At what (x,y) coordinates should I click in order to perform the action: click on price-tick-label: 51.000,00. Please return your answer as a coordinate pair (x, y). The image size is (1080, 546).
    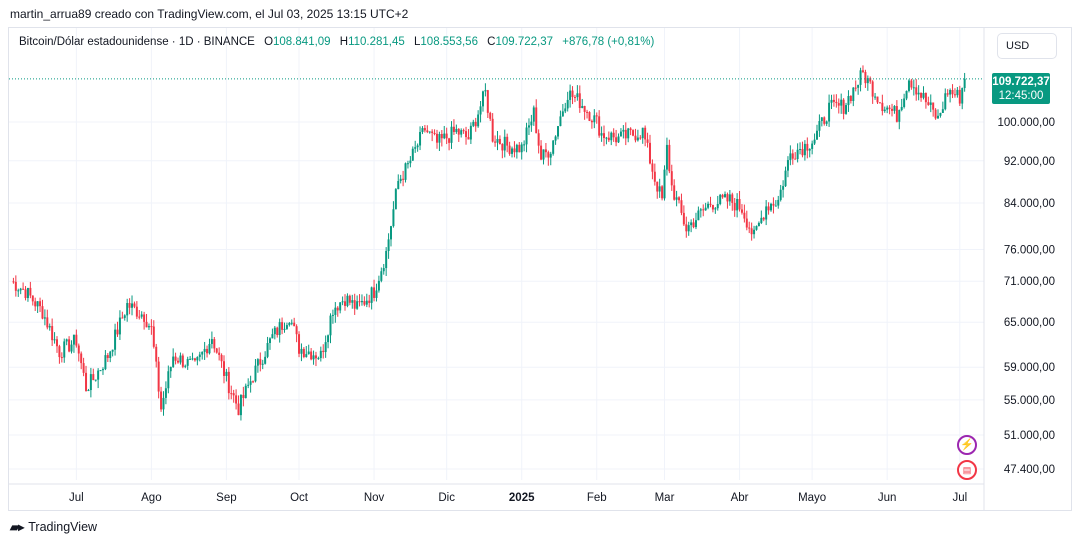
    Looking at the image, I should click on (1029, 436).